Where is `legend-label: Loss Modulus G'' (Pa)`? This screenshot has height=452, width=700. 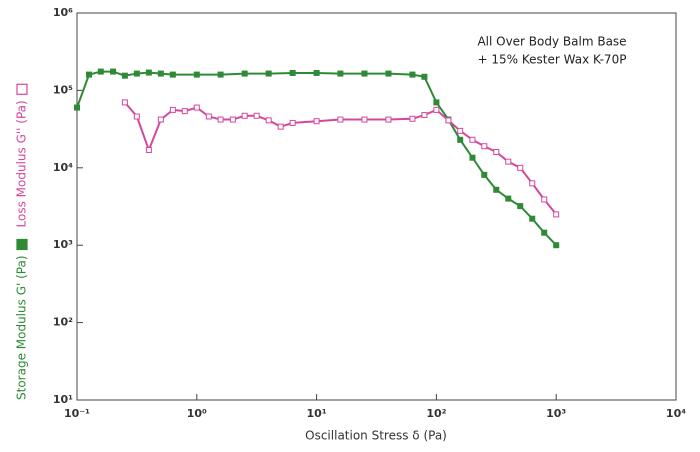 legend-label: Loss Modulus G'' (Pa) is located at coordinates (22, 163).